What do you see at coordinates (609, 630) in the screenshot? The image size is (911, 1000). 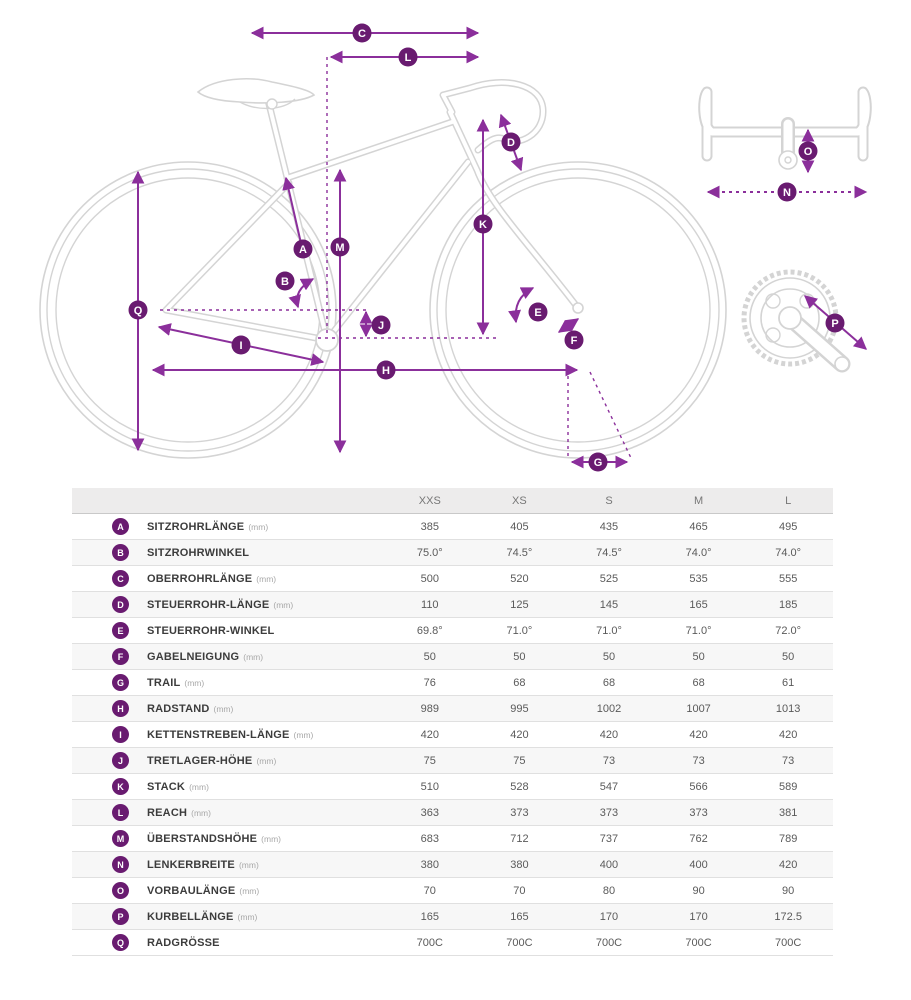 I see `cell-value: 71.0°` at bounding box center [609, 630].